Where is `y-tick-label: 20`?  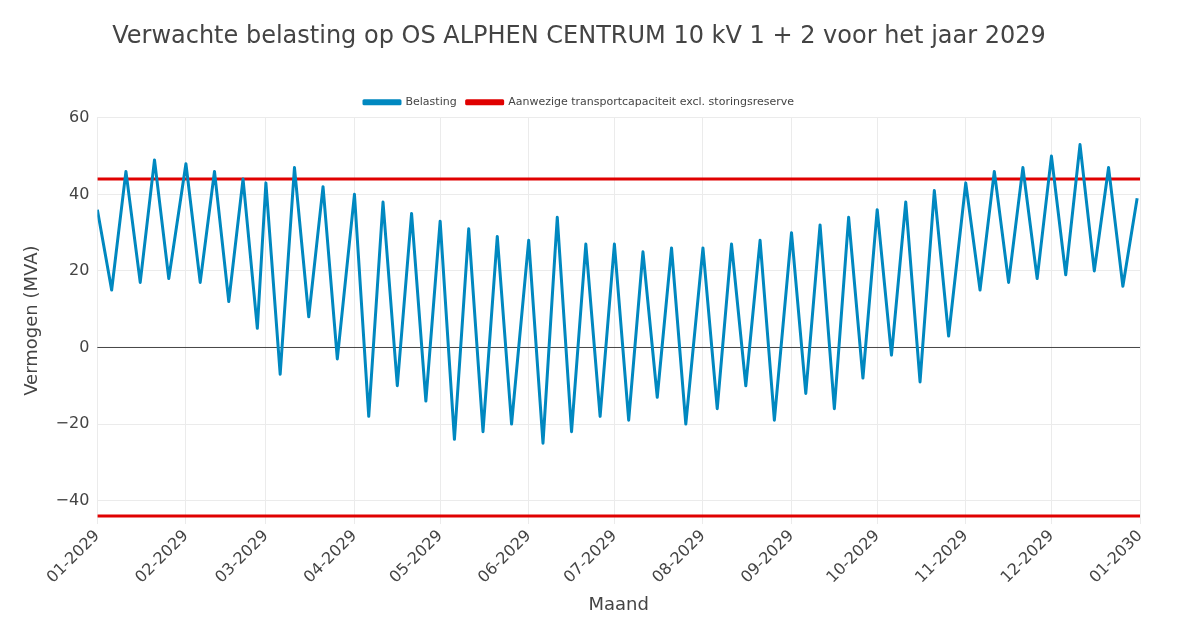 y-tick-label: 20 is located at coordinates (79, 270).